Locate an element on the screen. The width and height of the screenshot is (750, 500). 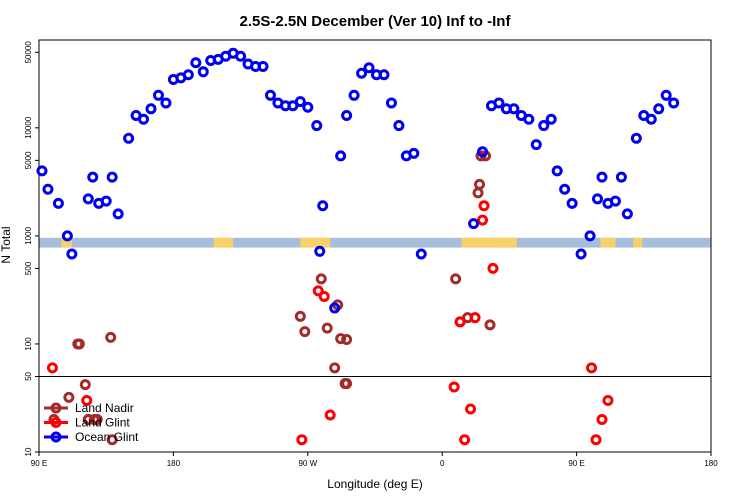
y-tick-label: 50 is located at coordinates (28, 375).